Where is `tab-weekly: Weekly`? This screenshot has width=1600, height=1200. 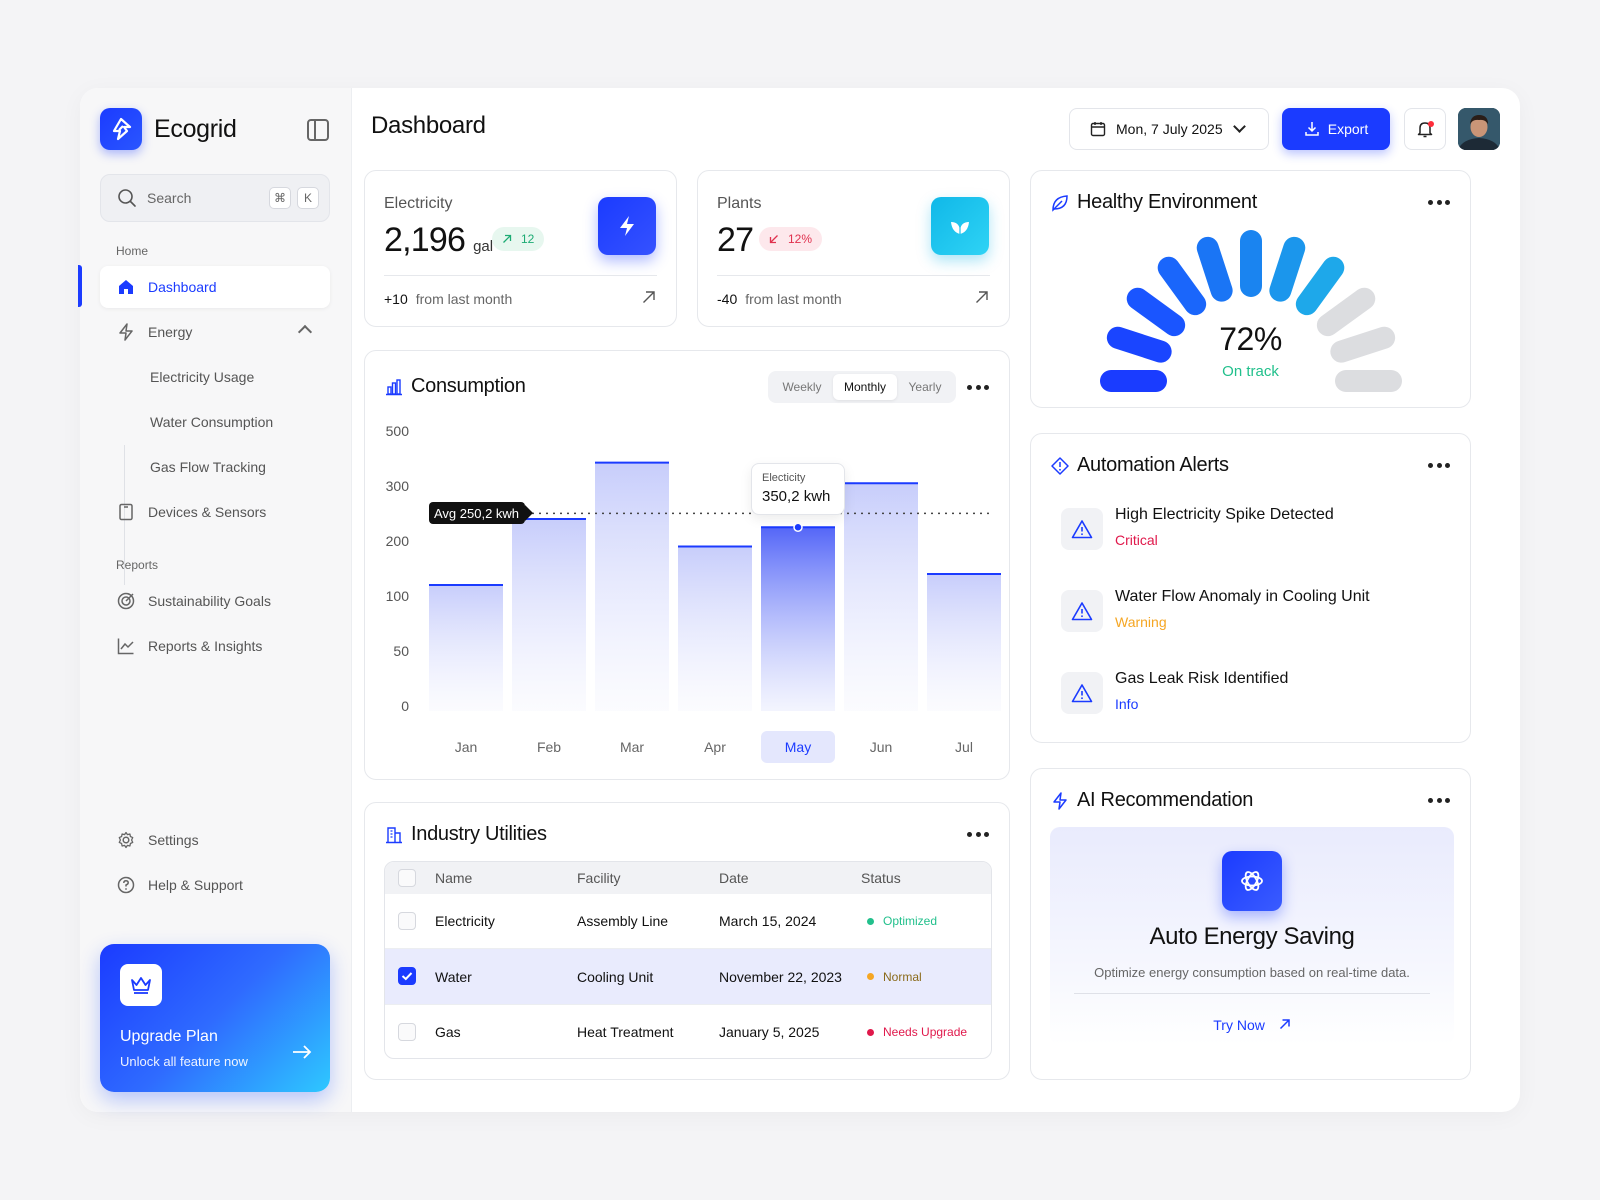 tab-weekly: Weekly is located at coordinates (802, 387).